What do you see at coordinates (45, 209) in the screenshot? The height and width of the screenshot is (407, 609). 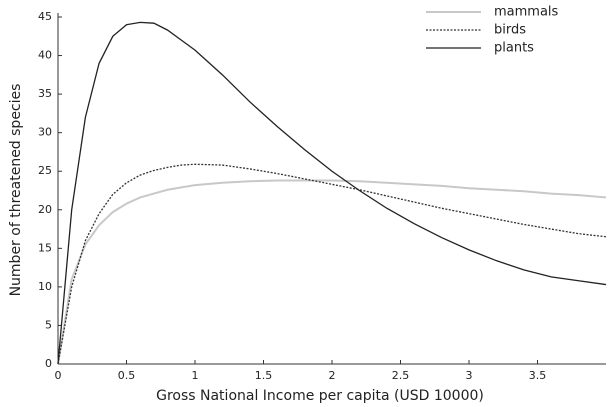 I see `y-tick-label: 20` at bounding box center [45, 209].